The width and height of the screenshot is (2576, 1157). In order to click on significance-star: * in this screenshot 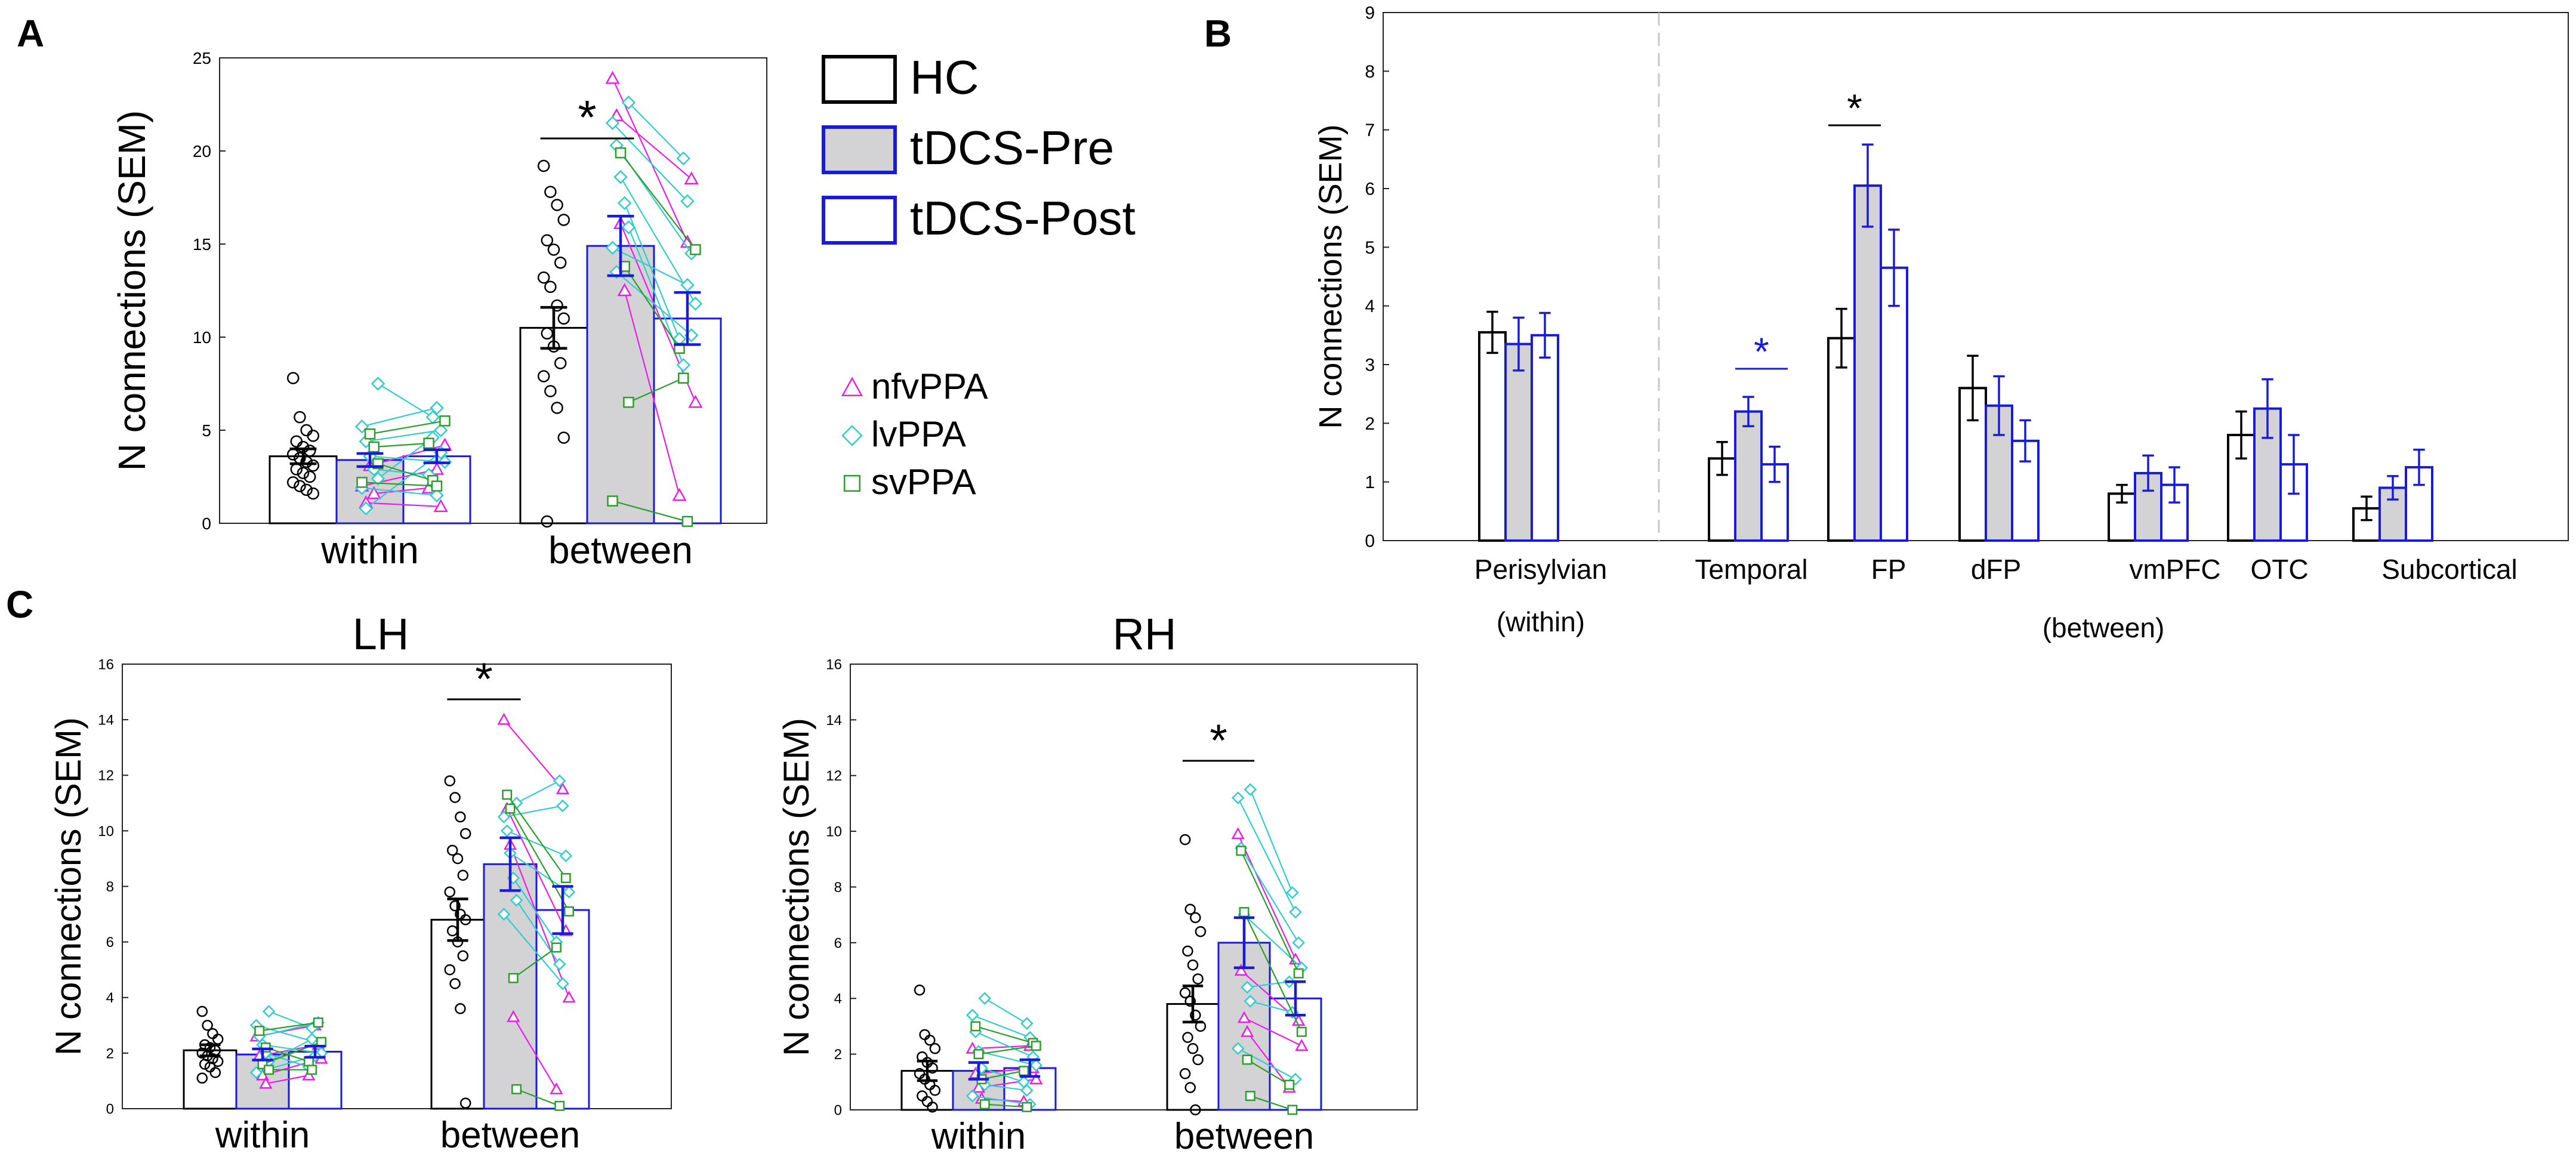, I will do `click(484, 679)`.